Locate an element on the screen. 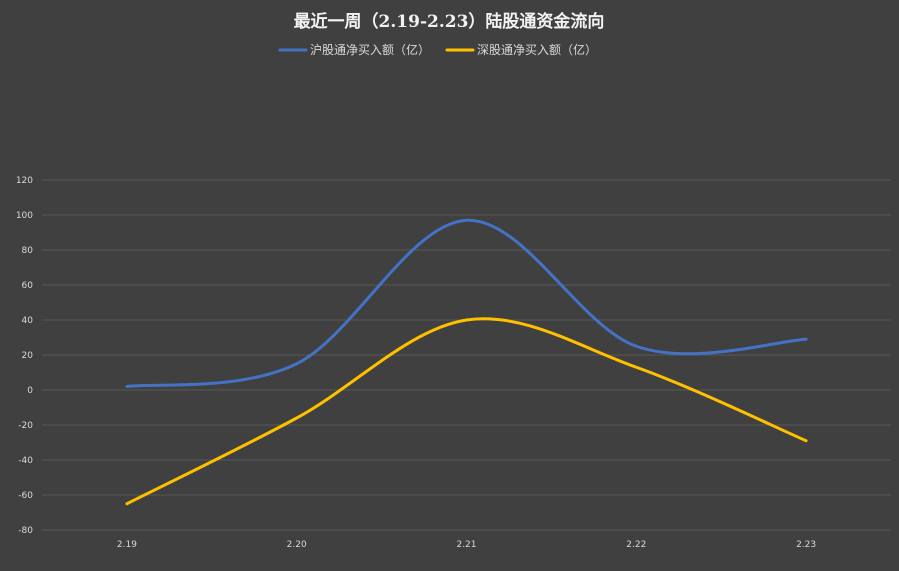 Image resolution: width=899 pixels, height=571 pixels. y-tick-label: 40 is located at coordinates (28, 321).